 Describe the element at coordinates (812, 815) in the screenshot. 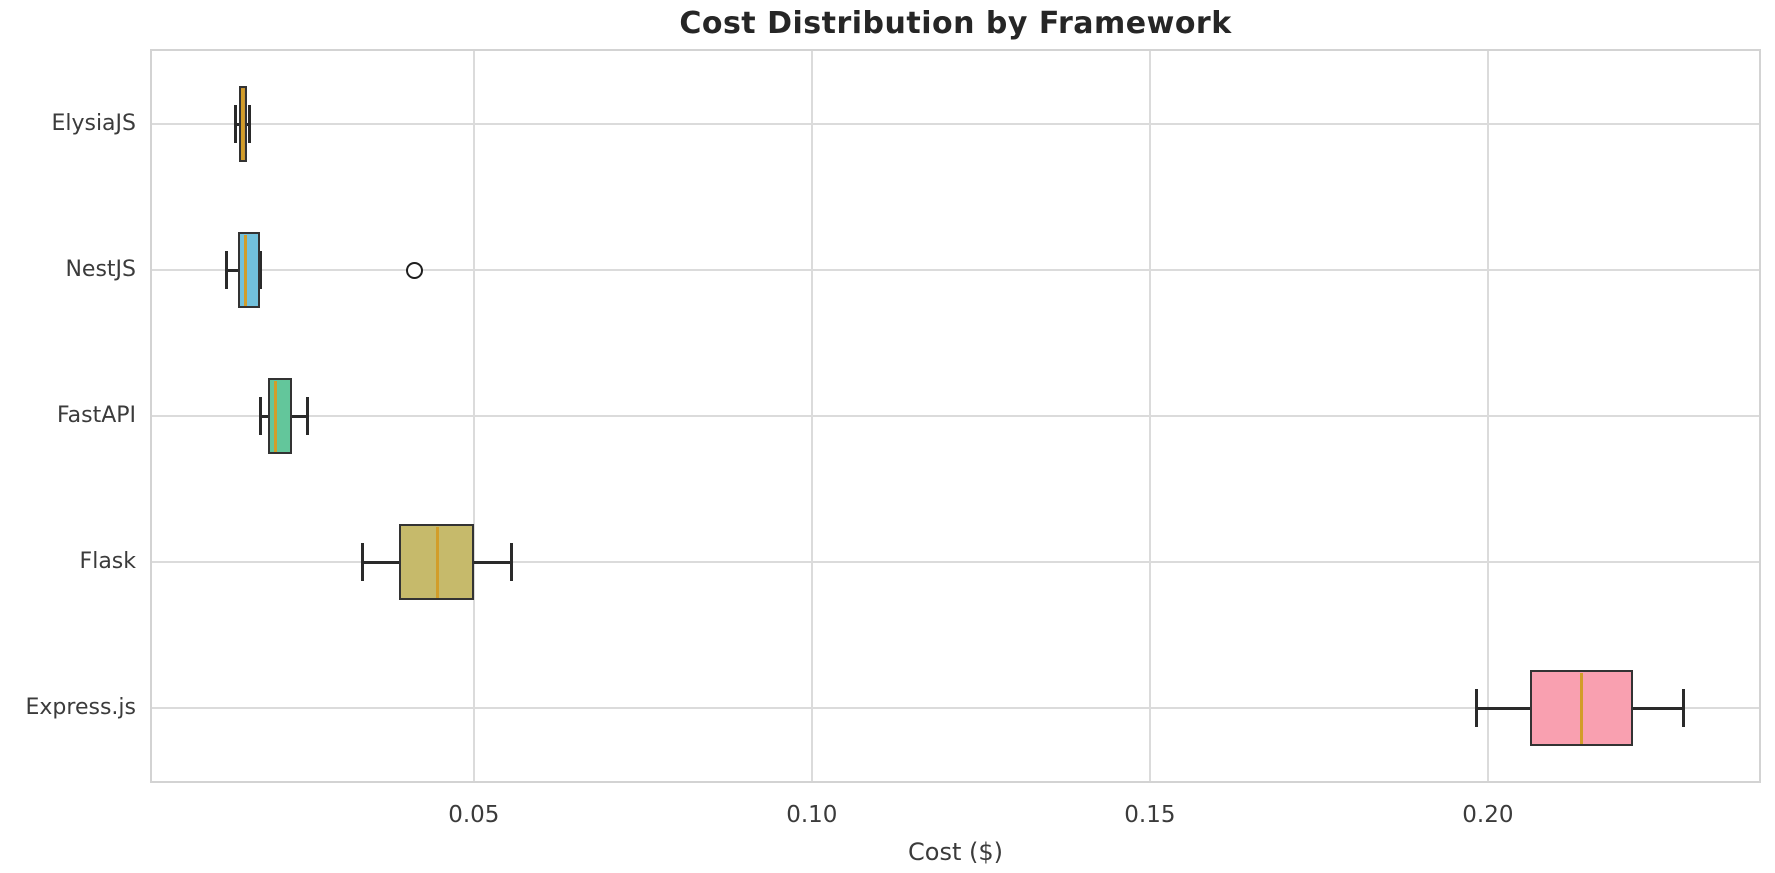

I see `x-tick-label: 0.10` at that location.